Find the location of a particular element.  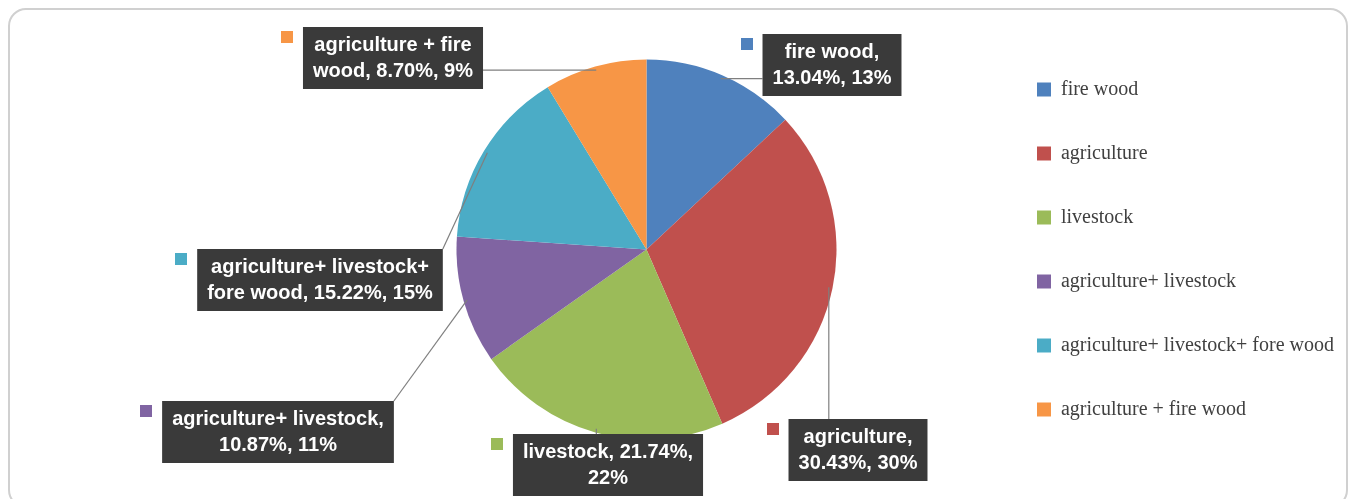

legend-label: fire wood is located at coordinates (1099, 87).